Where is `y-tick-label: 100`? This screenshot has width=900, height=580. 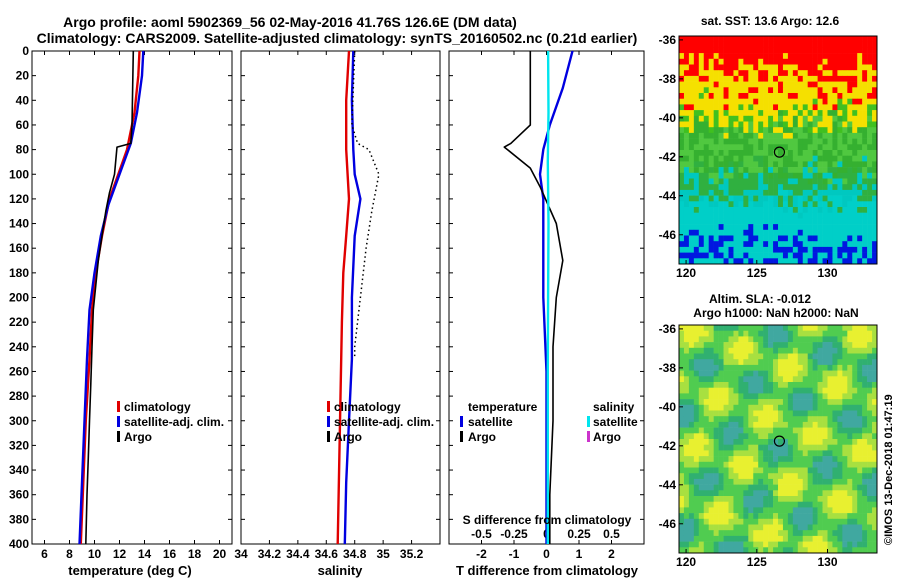
y-tick-label: 100 is located at coordinates (19, 174).